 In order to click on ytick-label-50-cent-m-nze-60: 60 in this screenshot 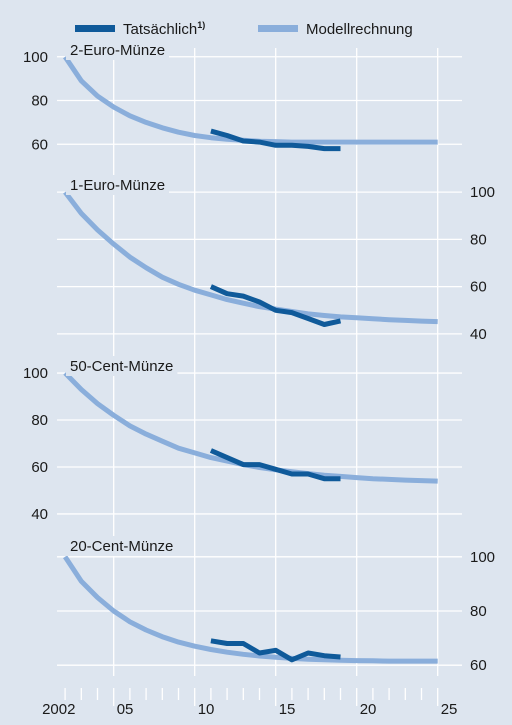, I will do `click(39, 467)`.